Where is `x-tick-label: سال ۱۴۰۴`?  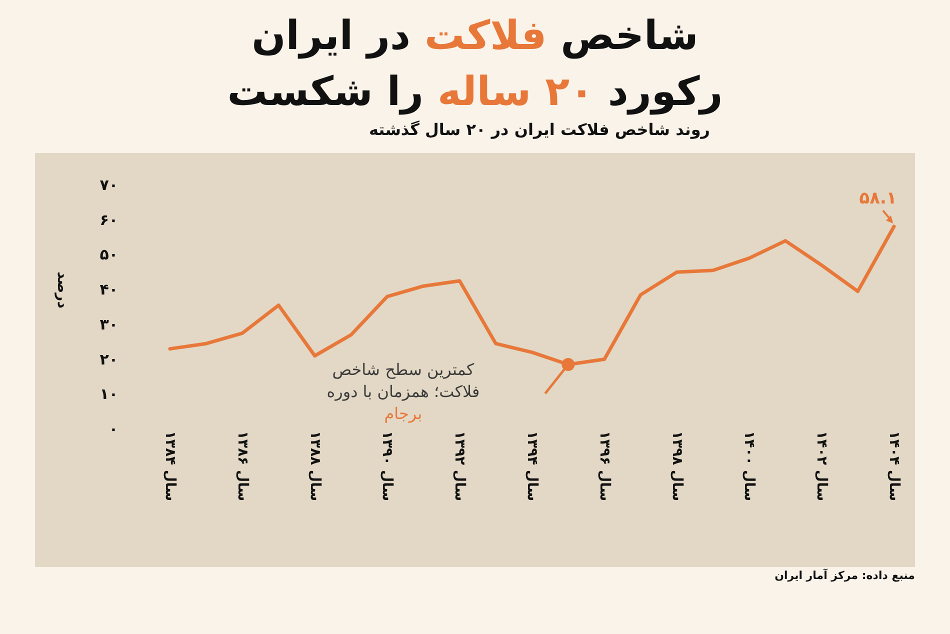 x-tick-label: سال ۱۴۰۴ is located at coordinates (894, 466).